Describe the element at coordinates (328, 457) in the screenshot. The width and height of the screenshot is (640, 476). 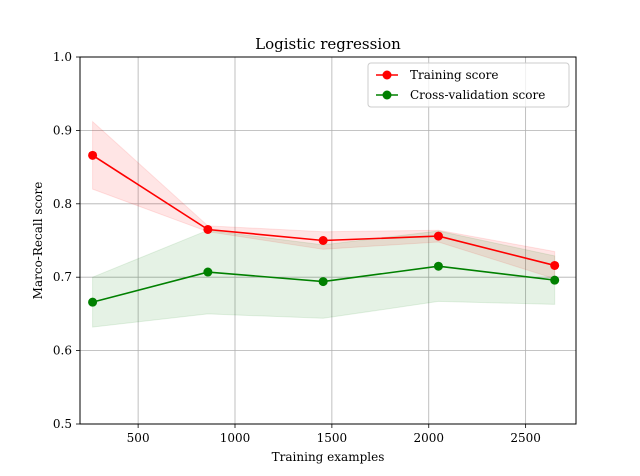
I see `x-axis-label: Training examples` at that location.